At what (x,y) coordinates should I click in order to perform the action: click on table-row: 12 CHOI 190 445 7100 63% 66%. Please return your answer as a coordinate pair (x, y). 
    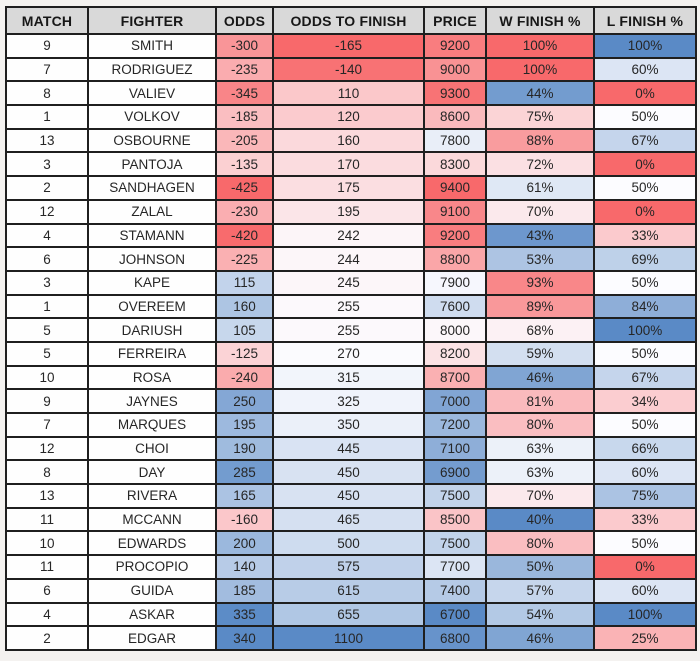
    Looking at the image, I should click on (351, 448).